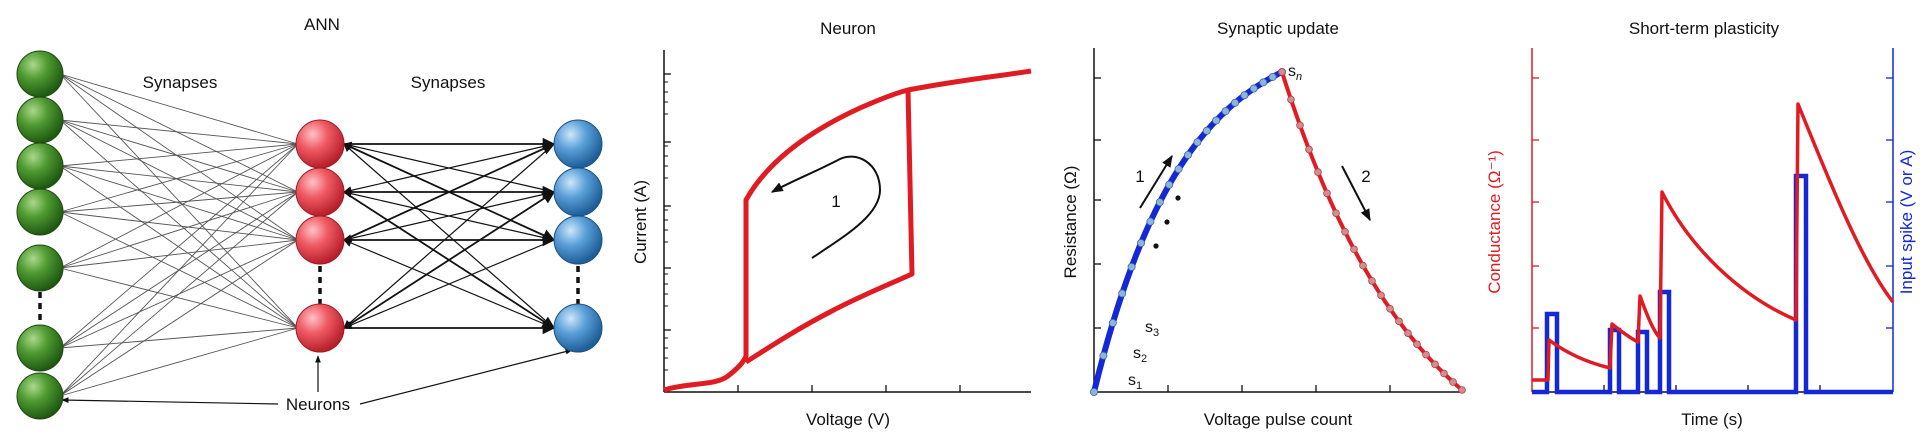 The height and width of the screenshot is (440, 1920). I want to click on neuron-loop-label: 1, so click(835, 201).